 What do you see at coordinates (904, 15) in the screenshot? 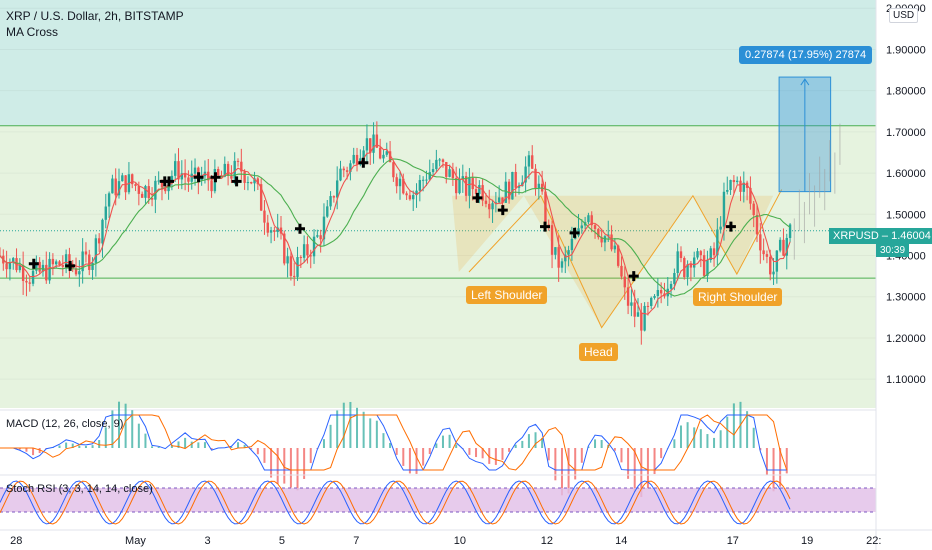
I see `currency-button: USD` at bounding box center [904, 15].